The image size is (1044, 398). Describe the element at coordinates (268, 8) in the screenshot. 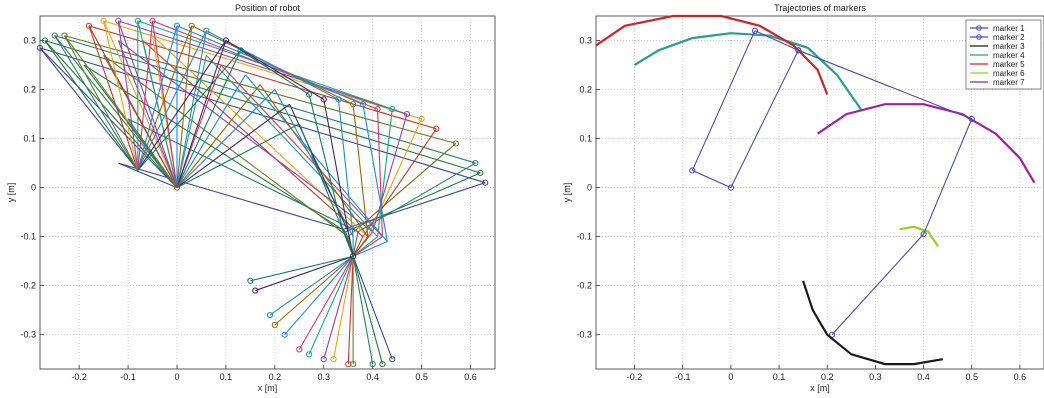

I see `chart-title: Position of robot` at that location.